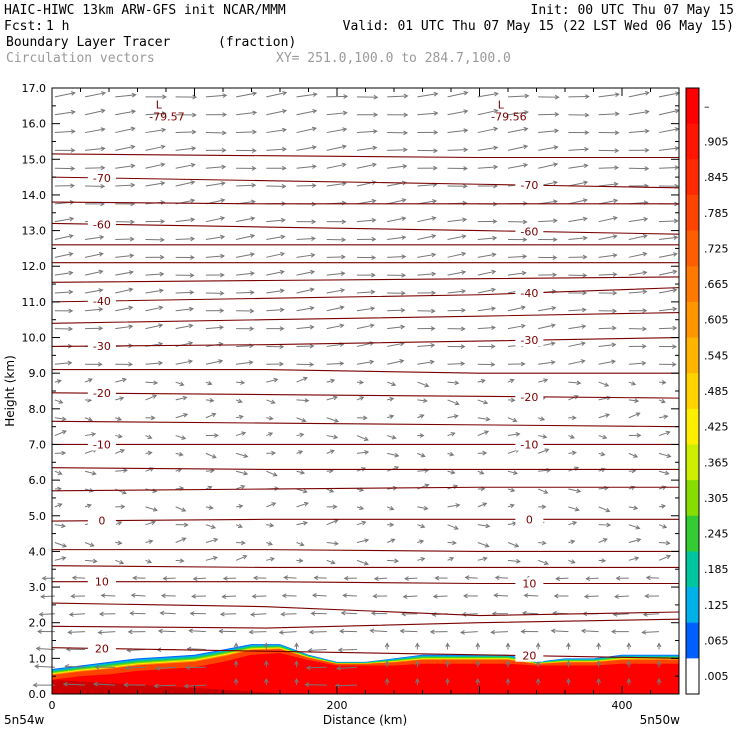 This screenshot has width=740, height=740. What do you see at coordinates (508, 117) in the screenshot?
I see `low-value: -79.56` at bounding box center [508, 117].